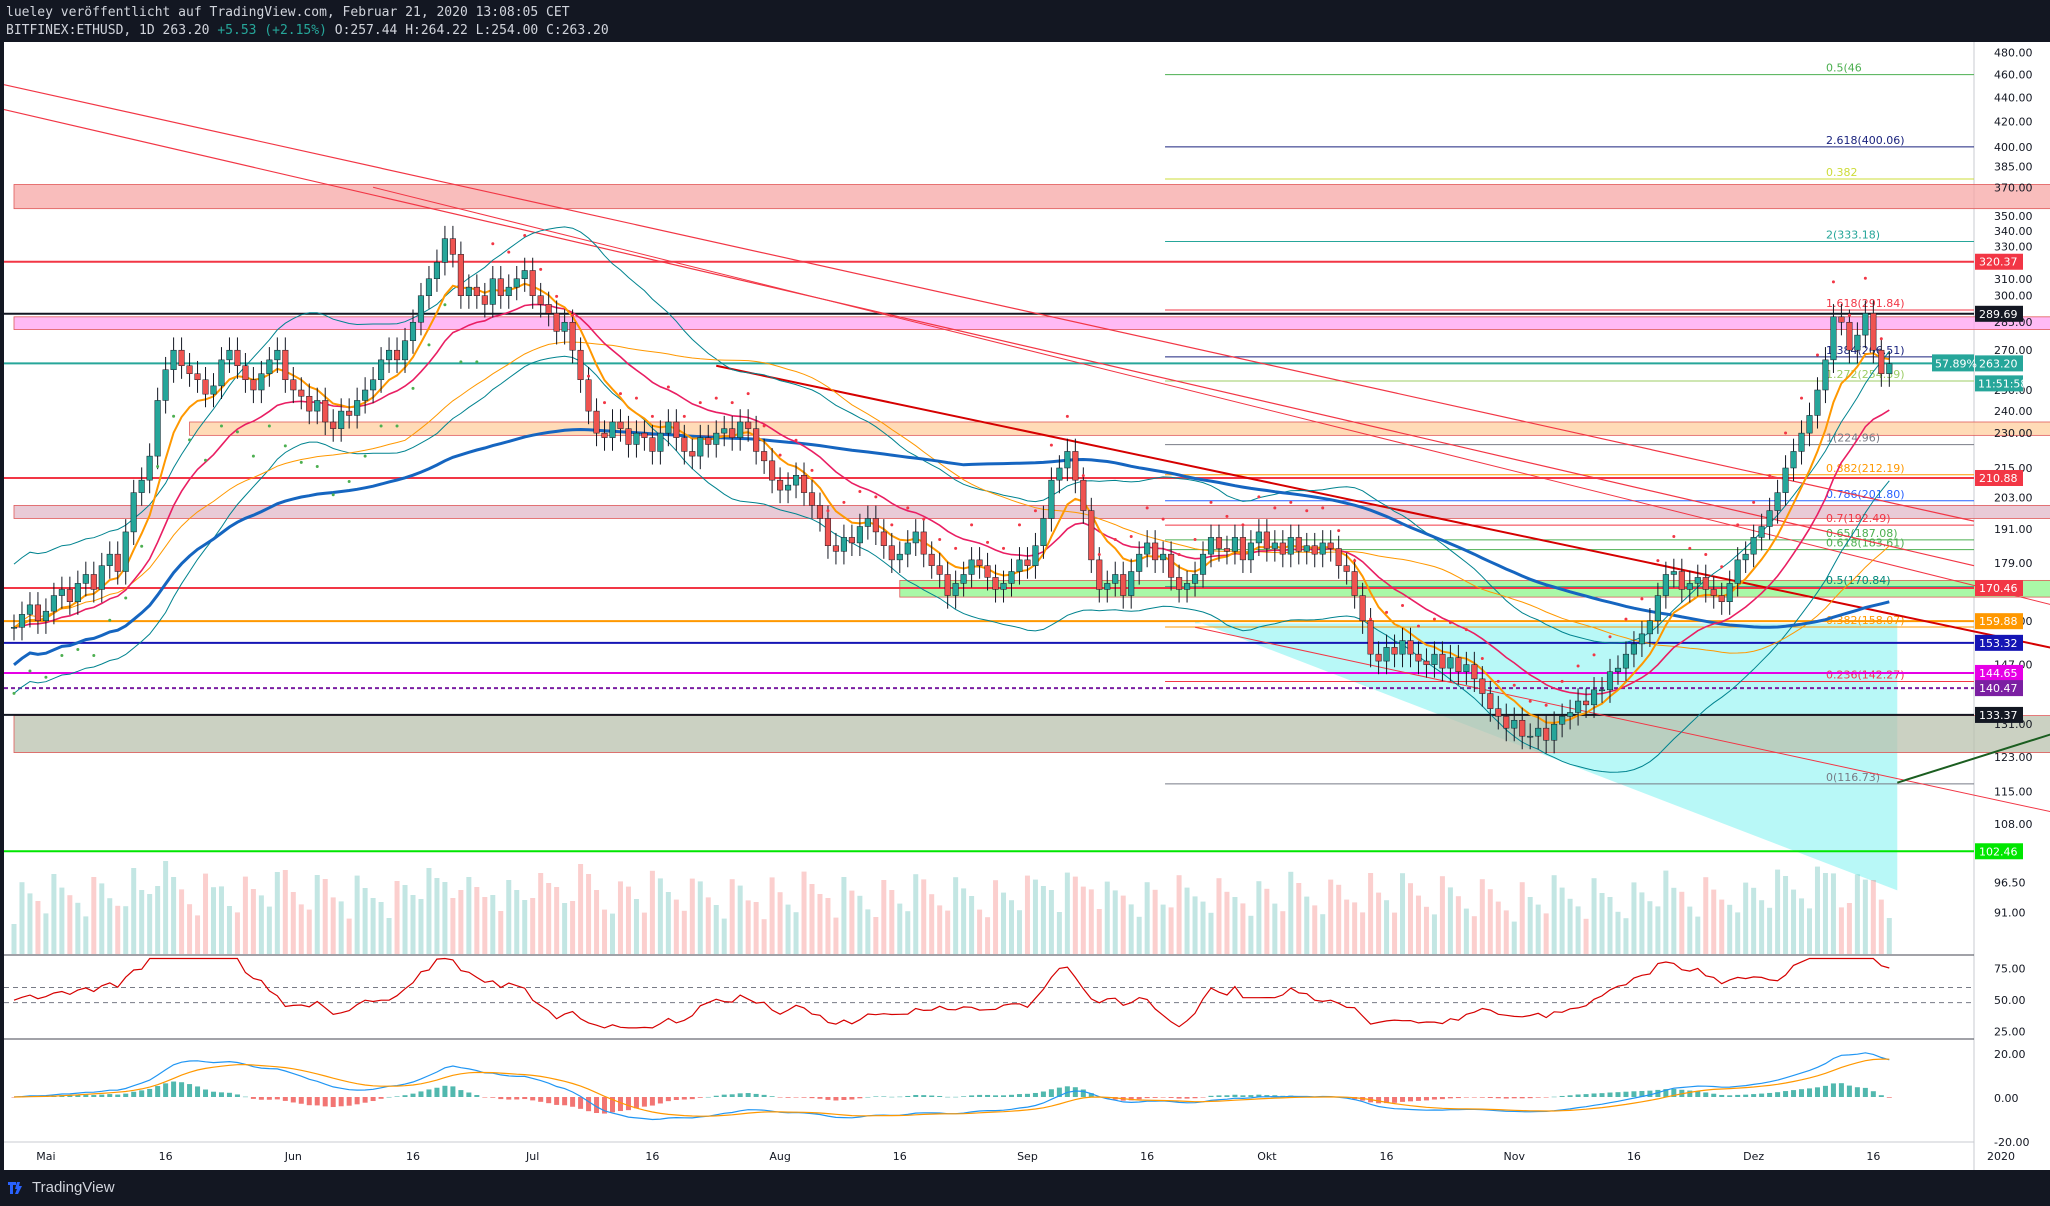 Image resolution: width=2050 pixels, height=1206 pixels. What do you see at coordinates (1999, 851) in the screenshot?
I see `price-badge` at bounding box center [1999, 851].